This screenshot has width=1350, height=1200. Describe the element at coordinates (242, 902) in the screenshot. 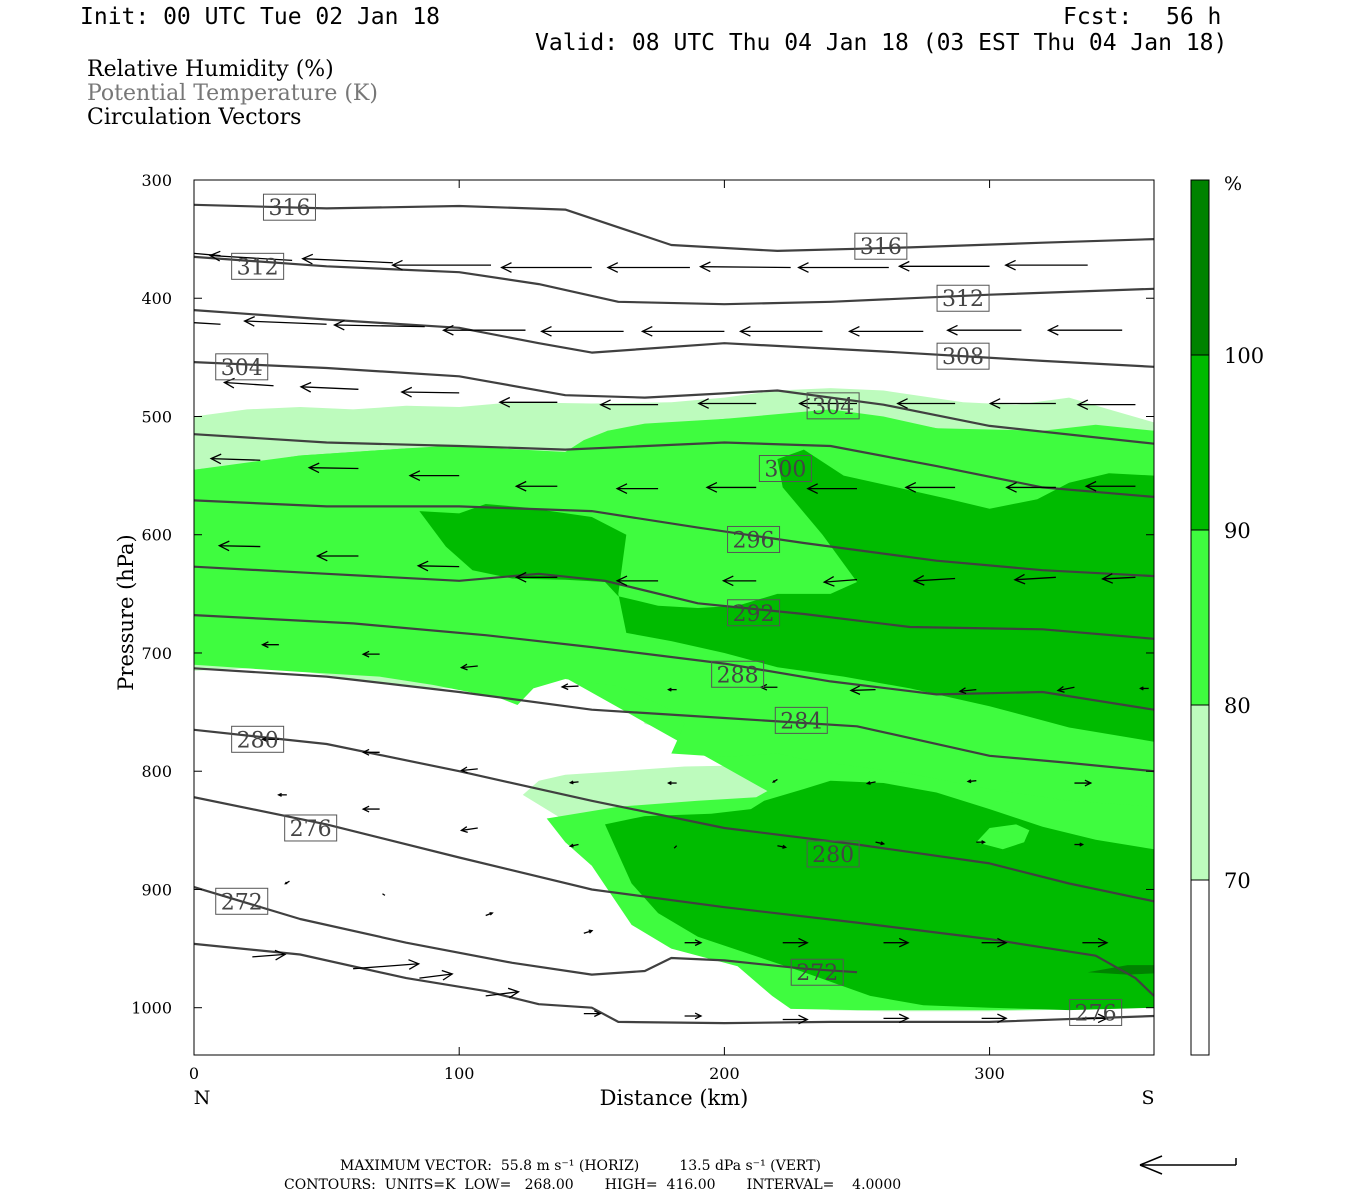

I see `svg-text: 272` at that location.